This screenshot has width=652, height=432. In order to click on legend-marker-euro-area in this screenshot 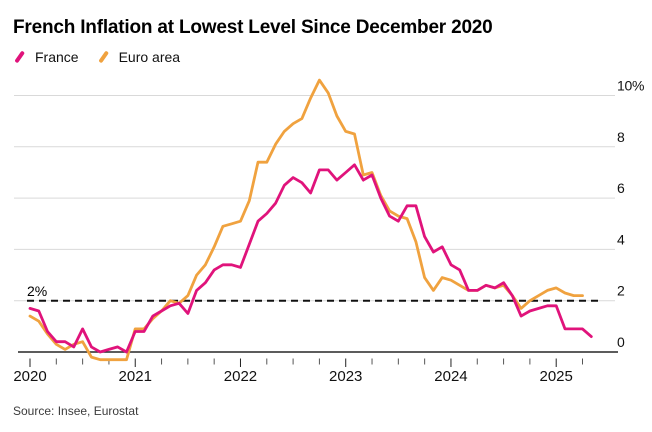, I will do `click(103, 57)`.